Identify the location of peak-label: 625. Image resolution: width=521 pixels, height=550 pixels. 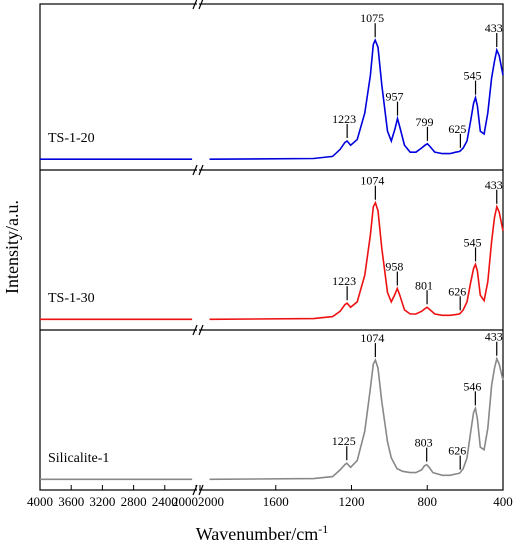
(457, 129).